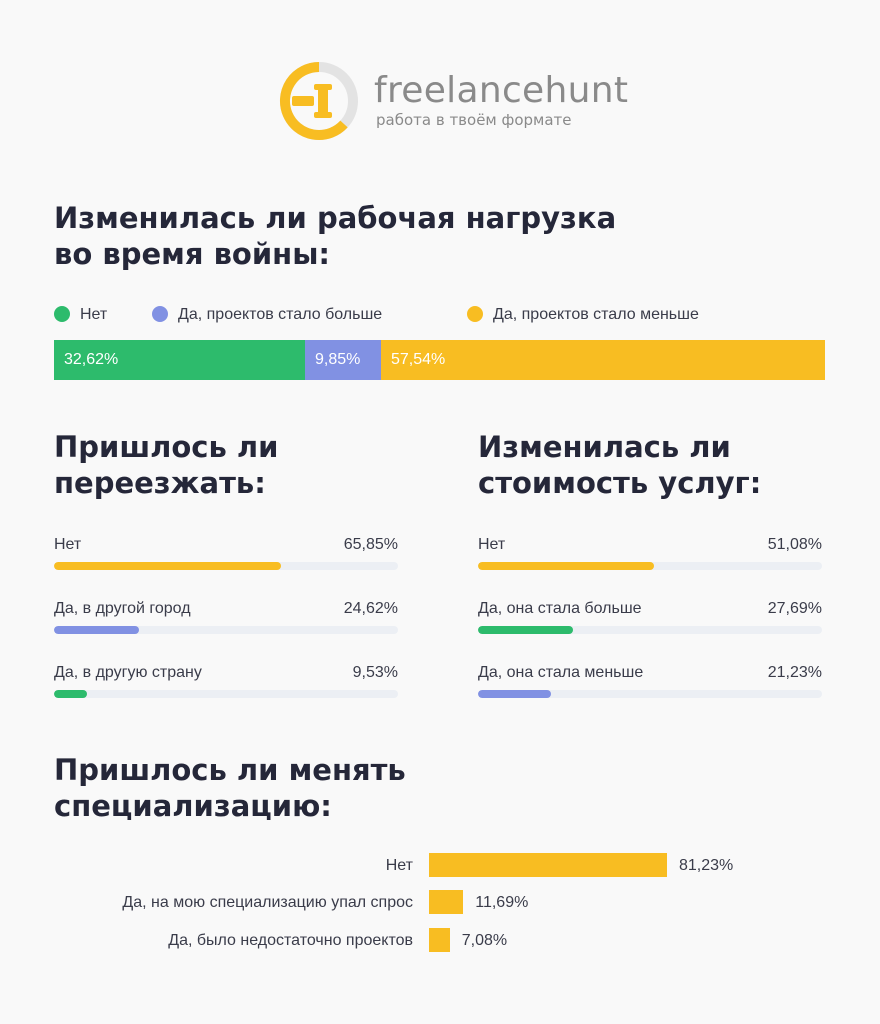 Image resolution: width=880 pixels, height=1024 pixels. What do you see at coordinates (399, 865) in the screenshot?
I see `specialization-label: Нет` at bounding box center [399, 865].